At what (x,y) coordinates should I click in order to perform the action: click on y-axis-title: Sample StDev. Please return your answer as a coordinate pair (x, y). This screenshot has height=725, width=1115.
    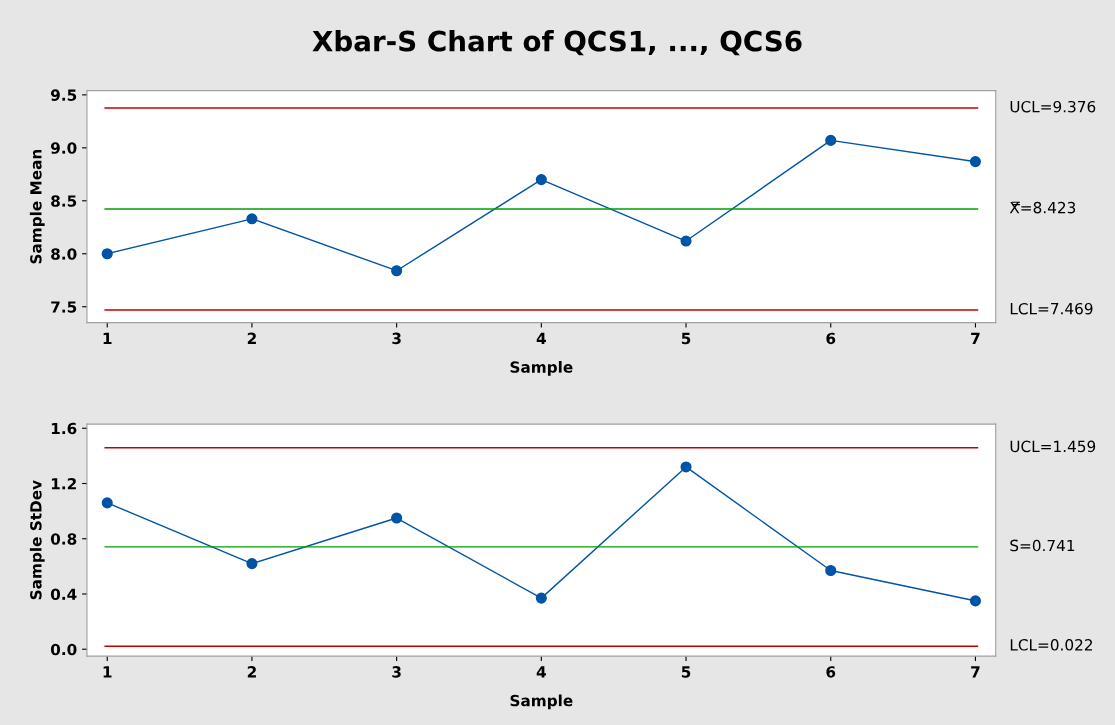
    Looking at the image, I should click on (37, 540).